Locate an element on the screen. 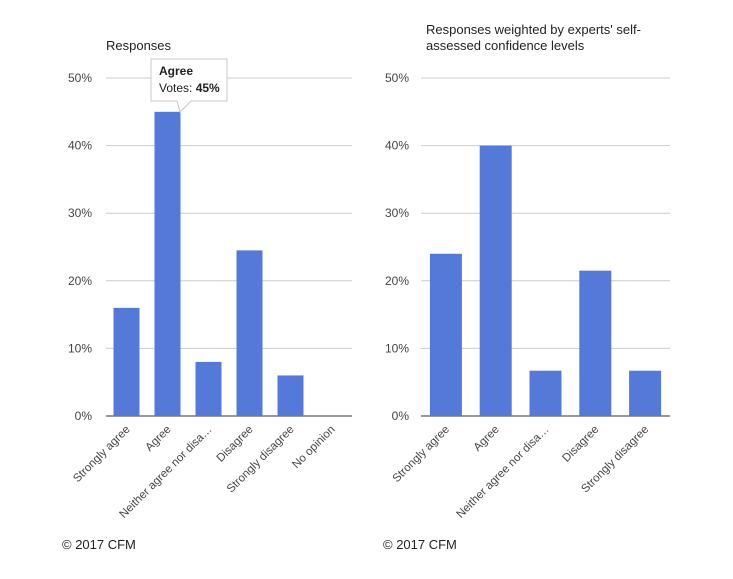  tooltip-value-label: Votes: is located at coordinates (177, 88).